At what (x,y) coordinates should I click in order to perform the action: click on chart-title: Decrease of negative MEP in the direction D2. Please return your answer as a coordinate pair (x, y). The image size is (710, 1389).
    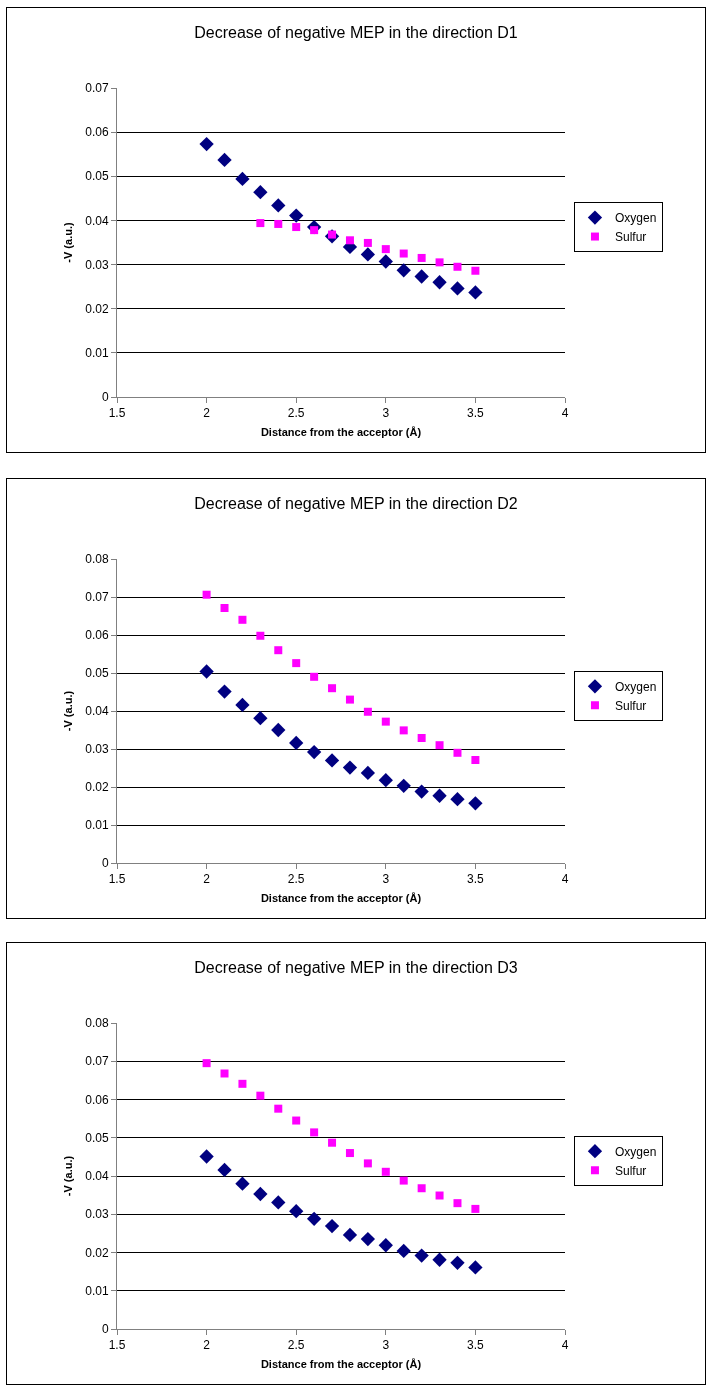
    Looking at the image, I should click on (356, 504).